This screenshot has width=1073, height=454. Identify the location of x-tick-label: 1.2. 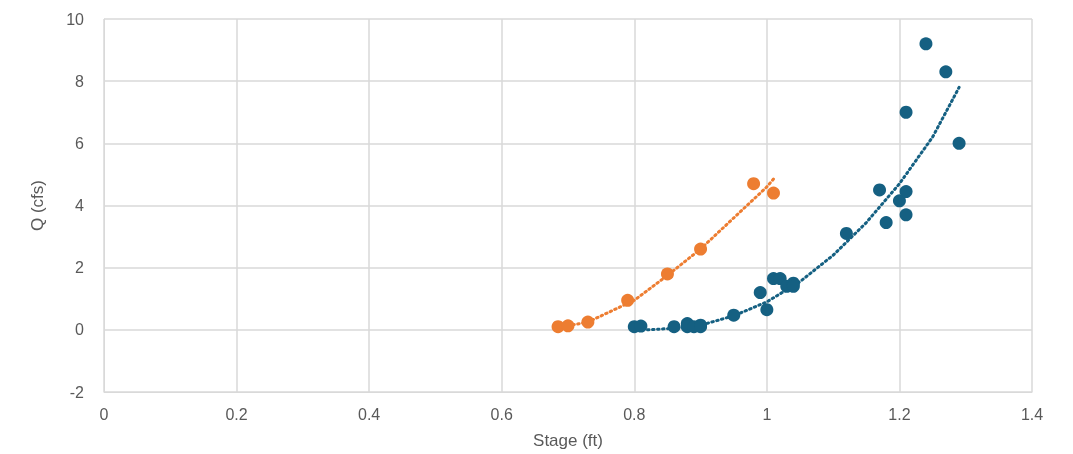
(899, 414).